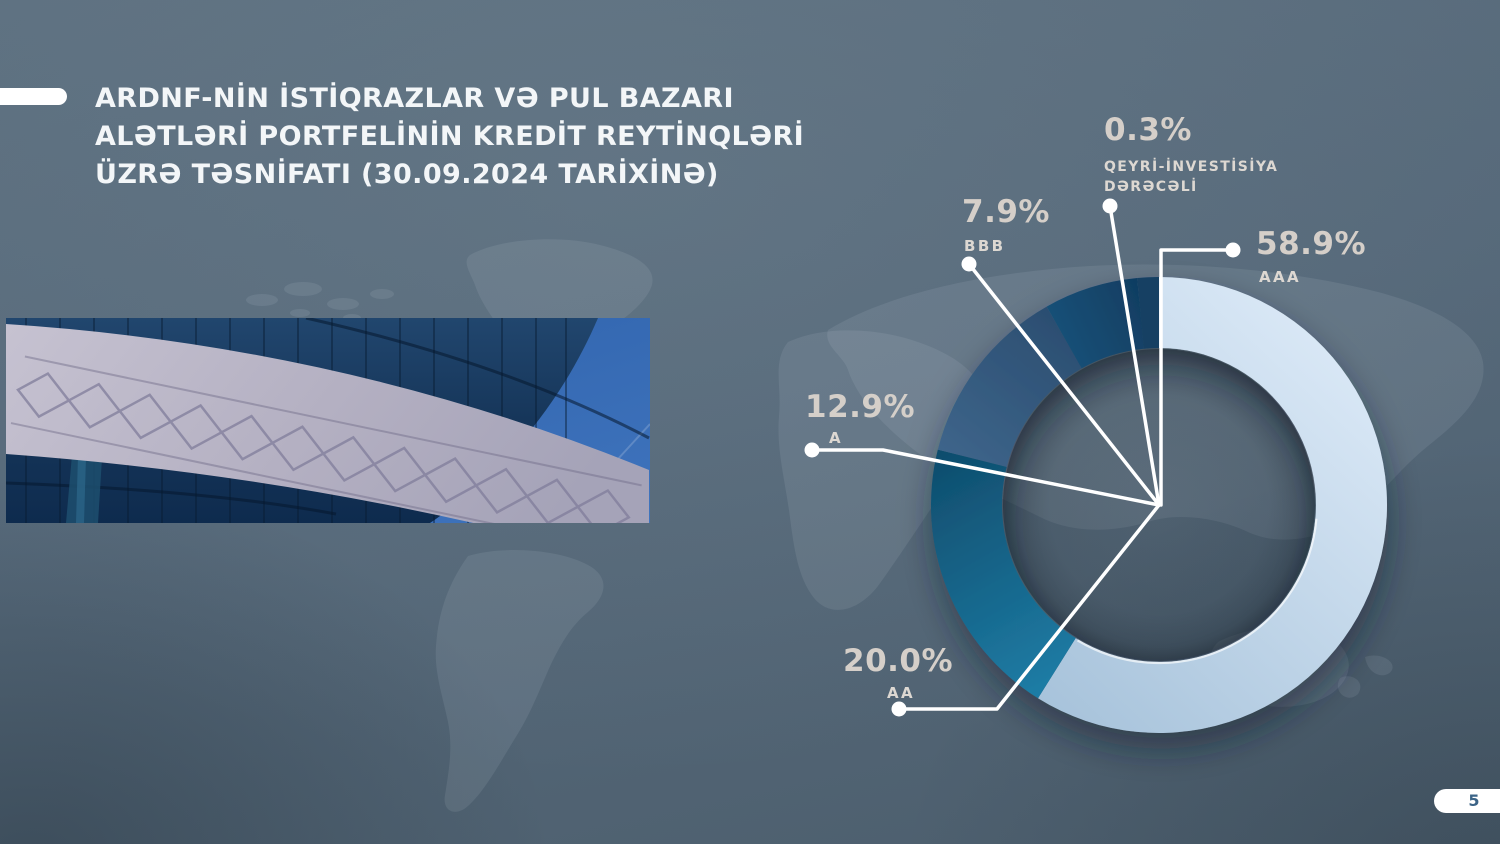 The image size is (1500, 844). Describe the element at coordinates (1474, 800) in the screenshot. I see `page-number: 5` at that location.